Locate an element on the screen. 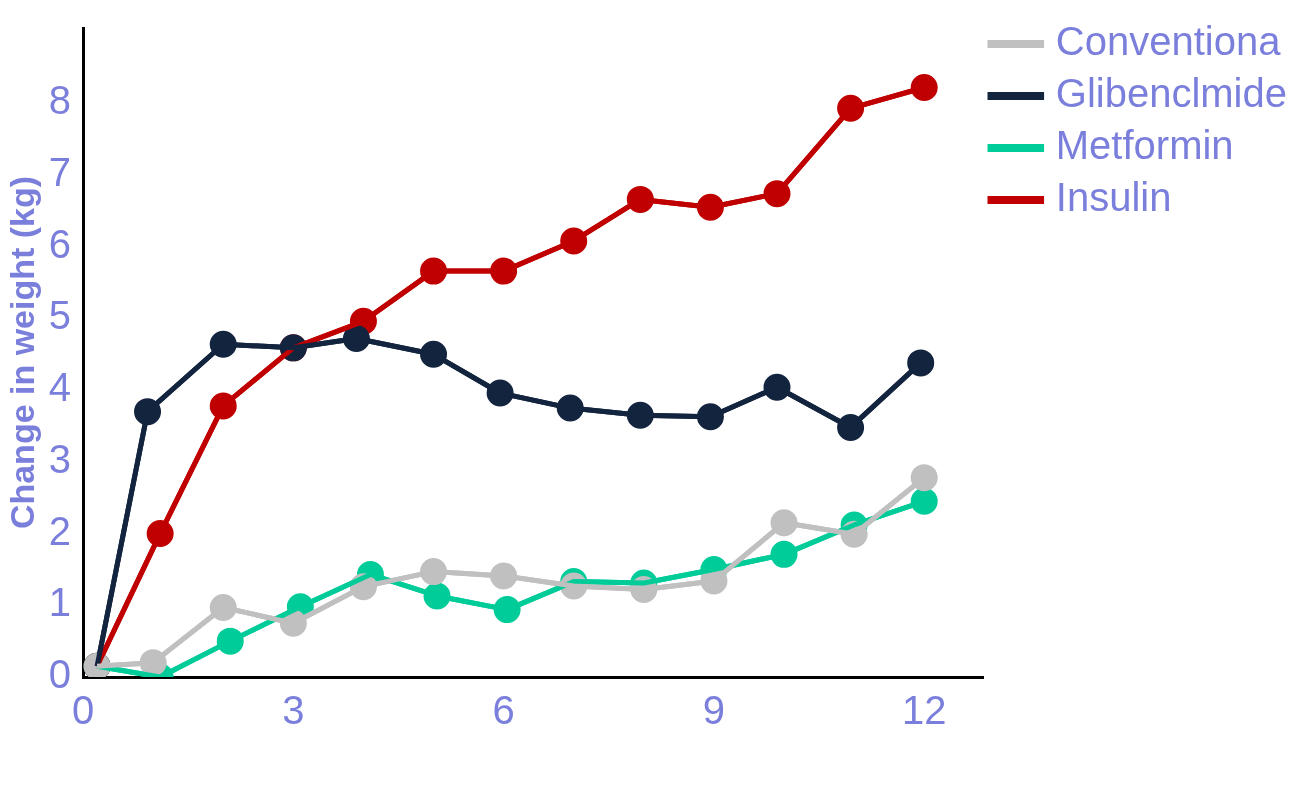  y-tick-label: 0 is located at coordinates (60, 674).